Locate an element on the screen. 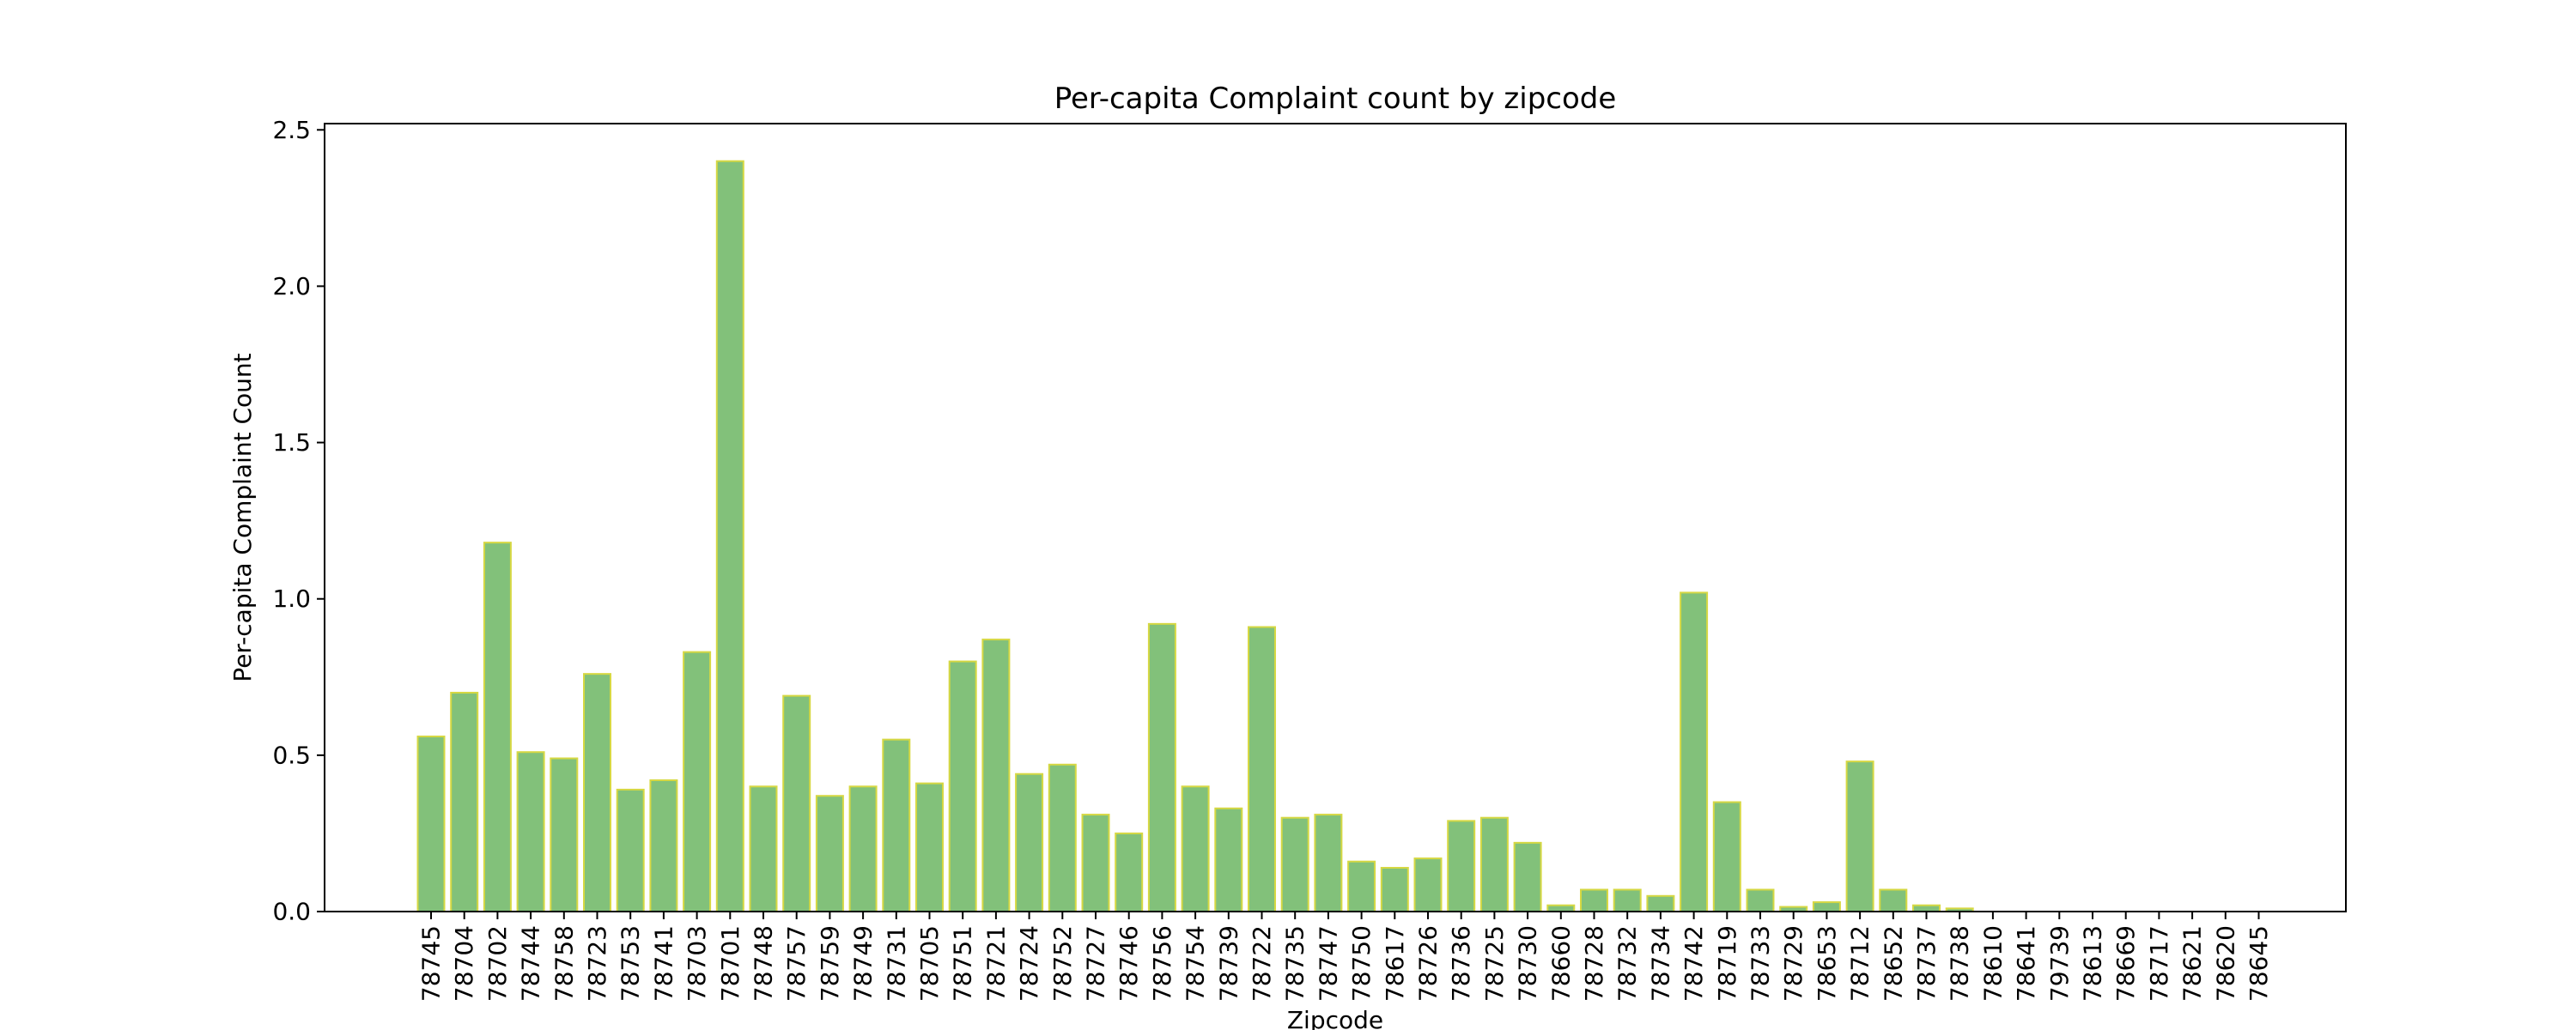  x-tick-label: 78730 is located at coordinates (1528, 963).